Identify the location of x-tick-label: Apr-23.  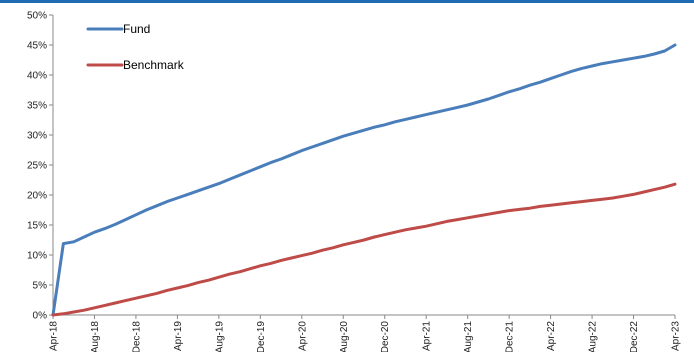
(676, 336).